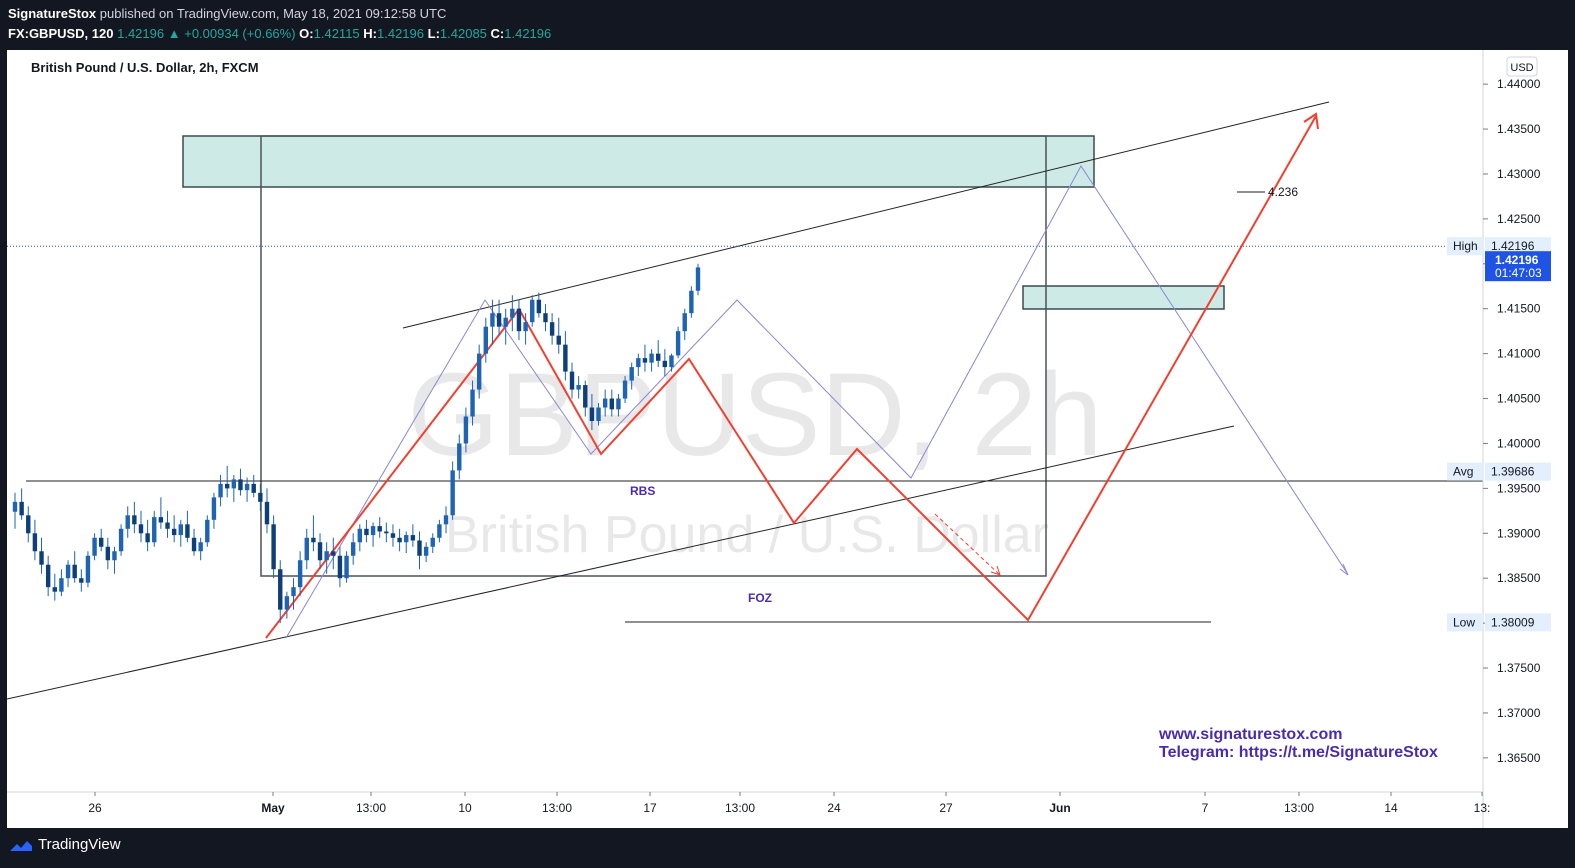 This screenshot has width=1575, height=868. What do you see at coordinates (1123, 297) in the screenshot?
I see `supply-zone-mid` at bounding box center [1123, 297].